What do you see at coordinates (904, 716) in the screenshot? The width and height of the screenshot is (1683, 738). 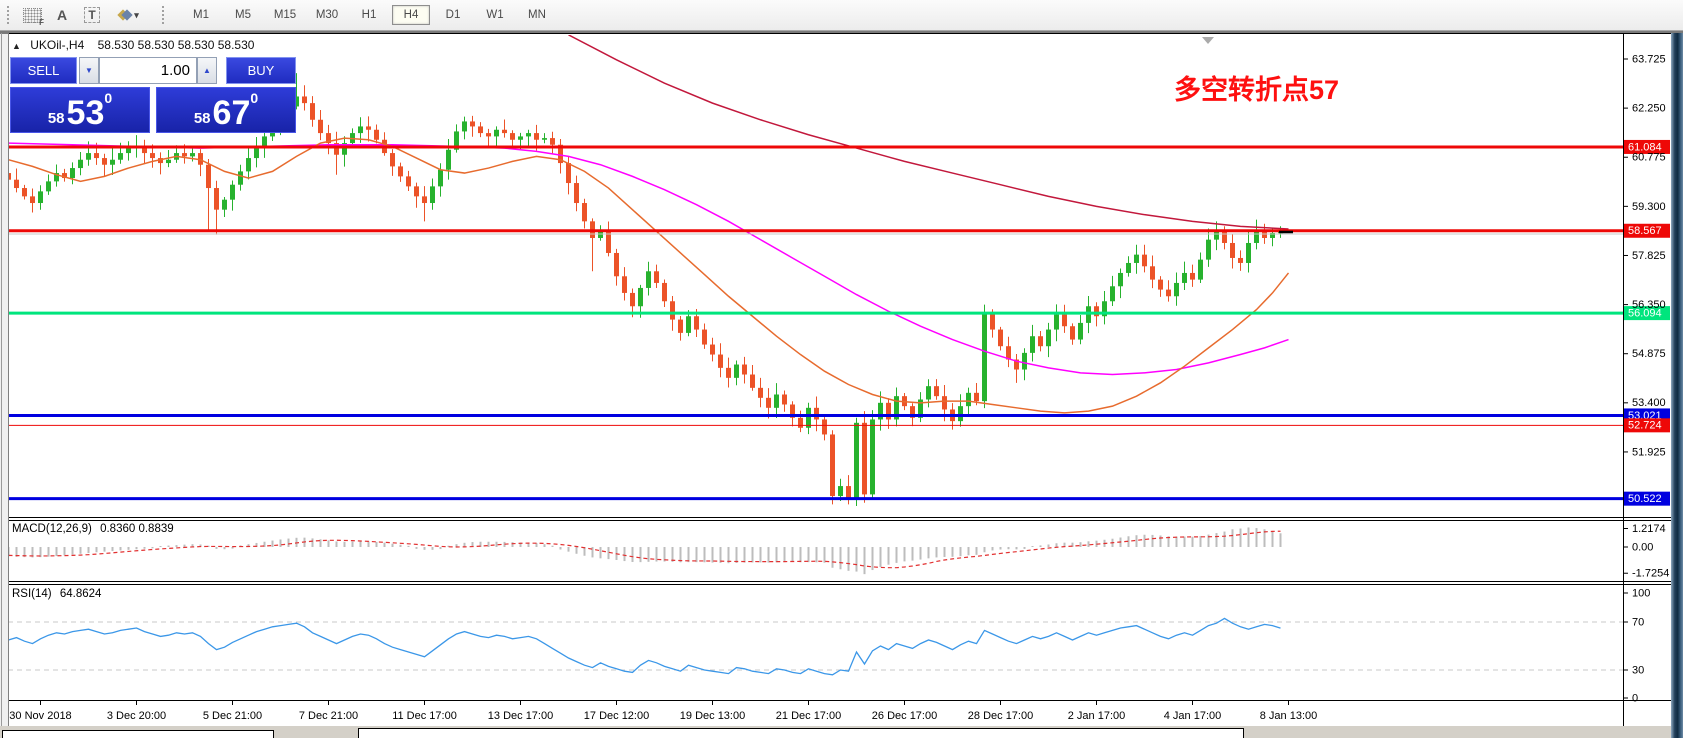 I see `svg-text: 26 Dec 17:00` at bounding box center [904, 716].